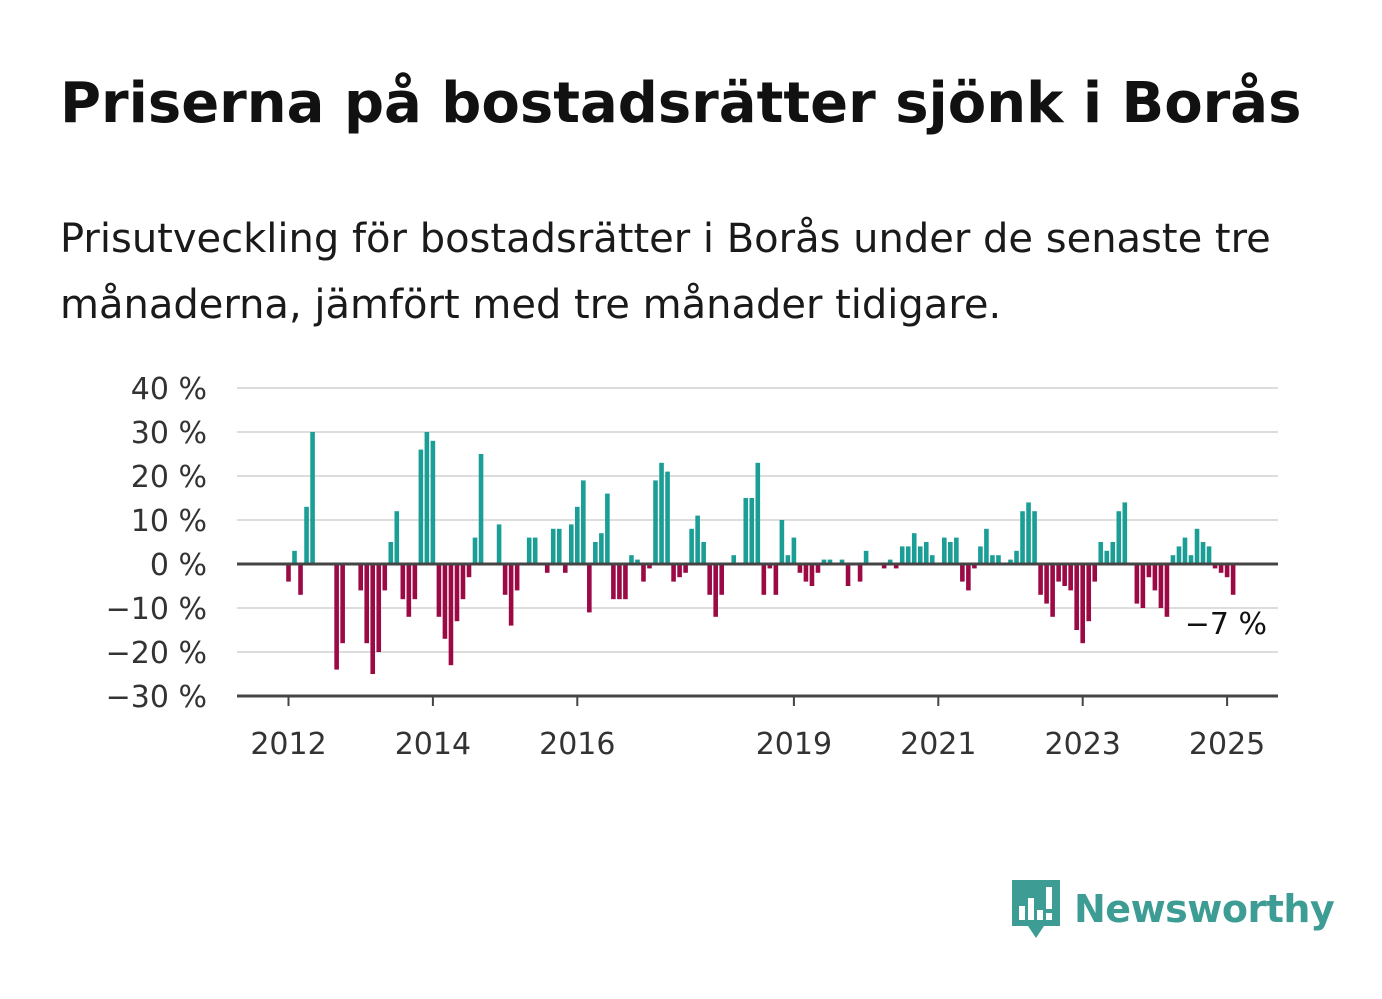 The image size is (1382, 999). What do you see at coordinates (757, 630) in the screenshot?
I see `axis-lines` at bounding box center [757, 630].